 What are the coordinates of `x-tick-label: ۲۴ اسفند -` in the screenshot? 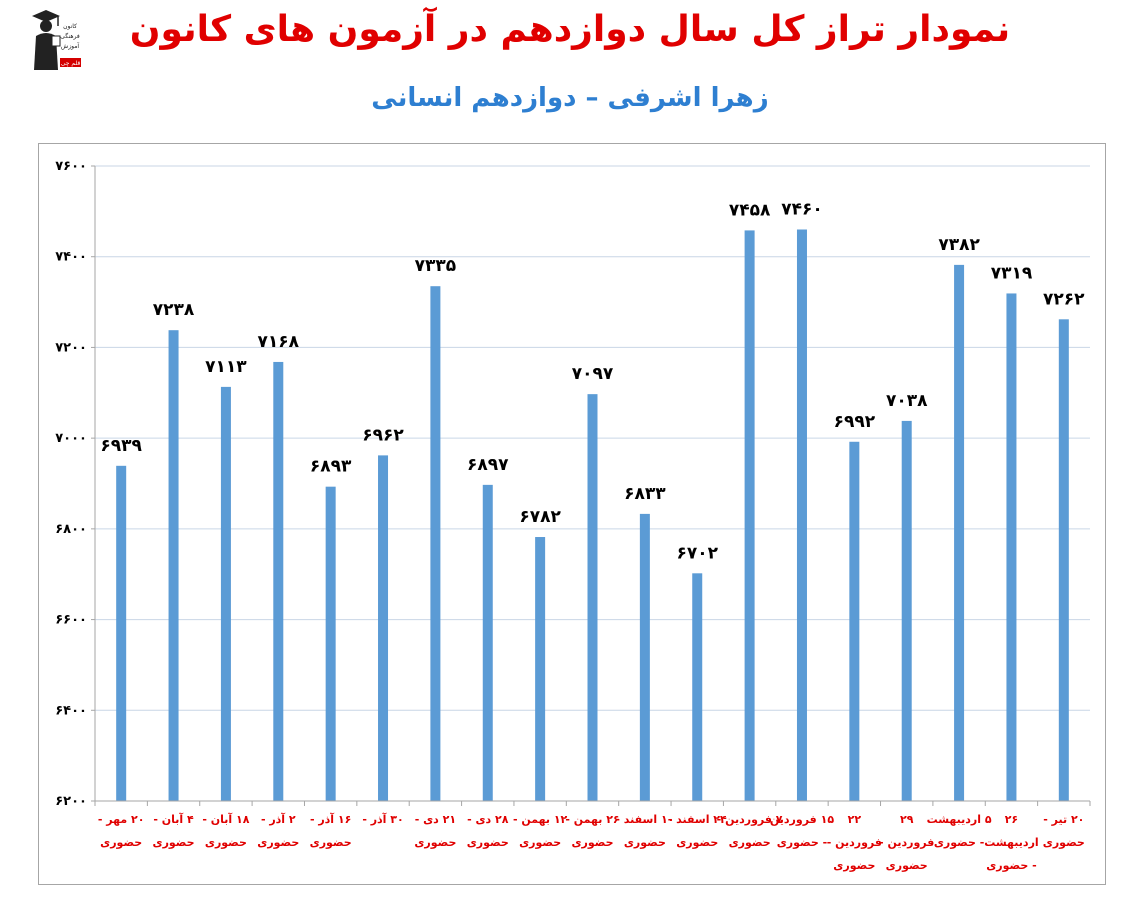 It's located at (697, 819).